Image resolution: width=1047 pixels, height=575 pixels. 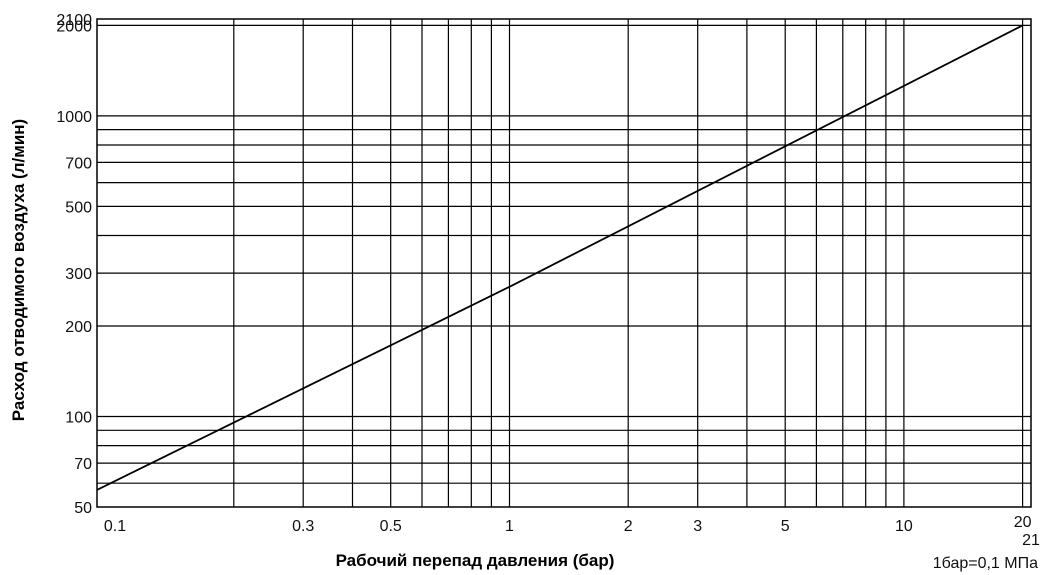 What do you see at coordinates (303, 526) in the screenshot?
I see `x-tick-label: 0.3` at bounding box center [303, 526].